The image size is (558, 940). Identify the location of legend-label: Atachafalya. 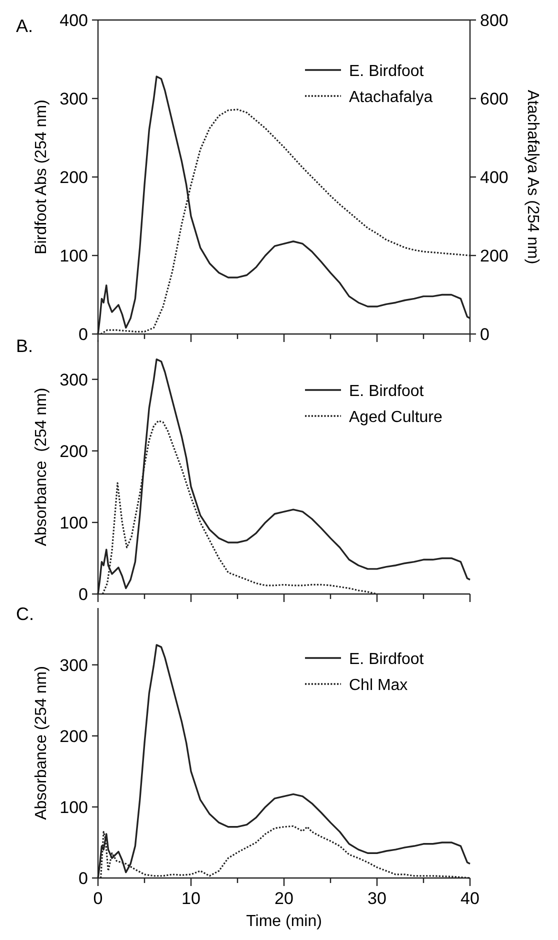
(391, 97).